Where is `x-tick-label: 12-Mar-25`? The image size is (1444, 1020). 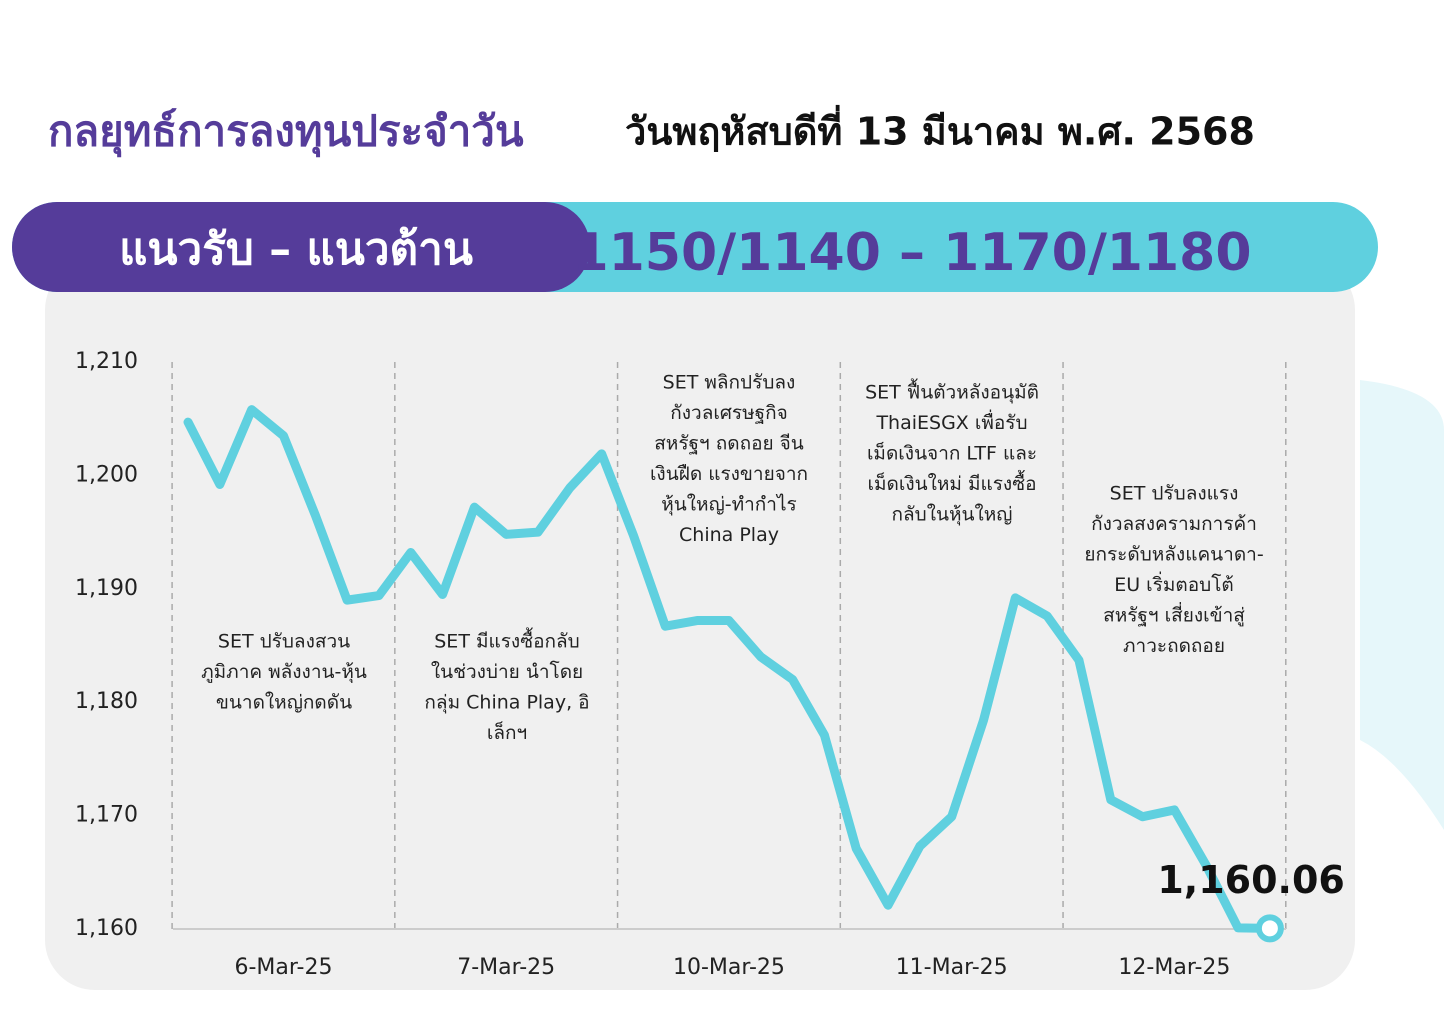 x-tick-label: 12-Mar-25 is located at coordinates (1174, 967).